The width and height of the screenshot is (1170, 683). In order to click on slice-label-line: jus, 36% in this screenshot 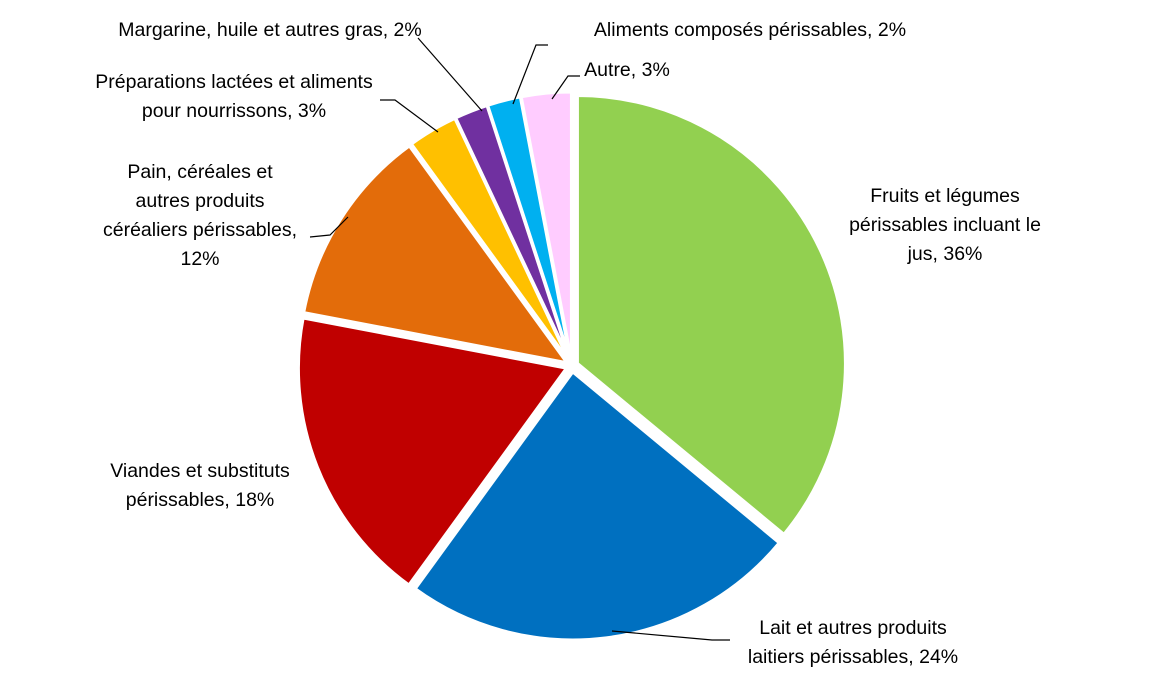, I will do `click(945, 254)`.